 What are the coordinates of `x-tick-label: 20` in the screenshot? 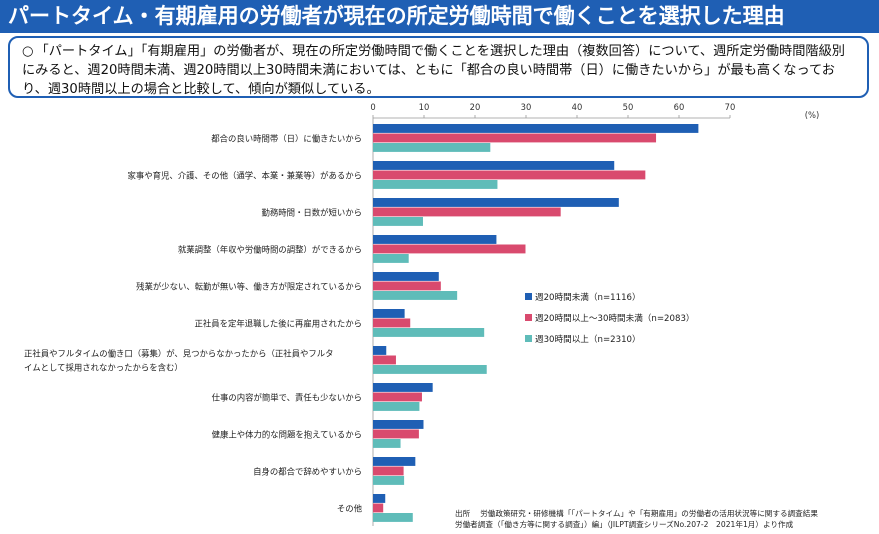 It's located at (475, 107).